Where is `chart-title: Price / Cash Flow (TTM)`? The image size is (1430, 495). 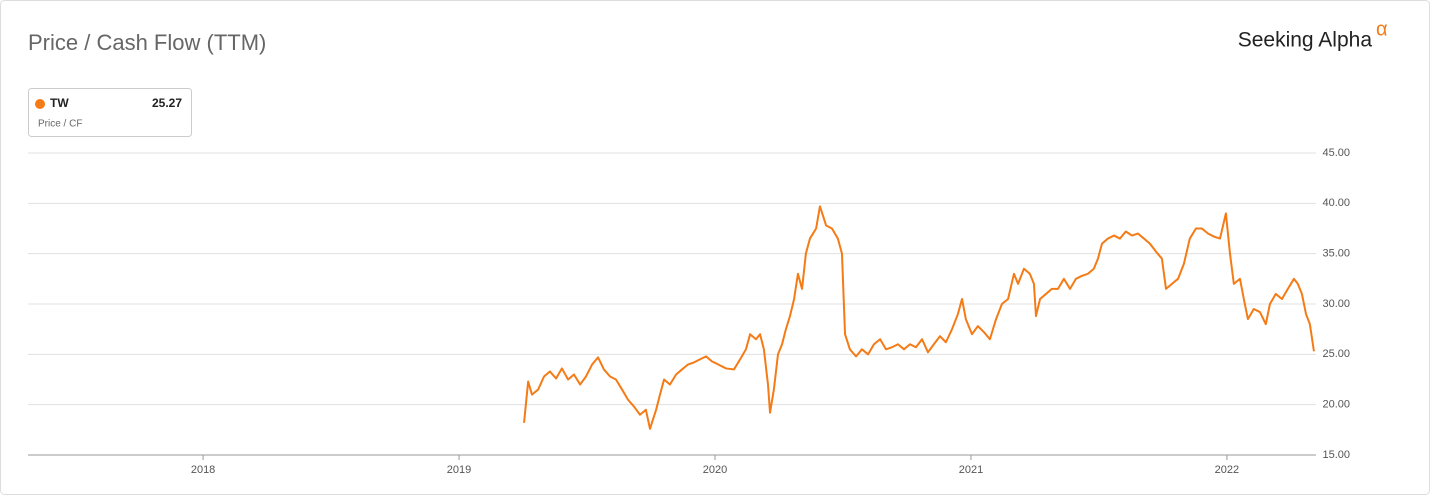 chart-title: Price / Cash Flow (TTM) is located at coordinates (147, 42).